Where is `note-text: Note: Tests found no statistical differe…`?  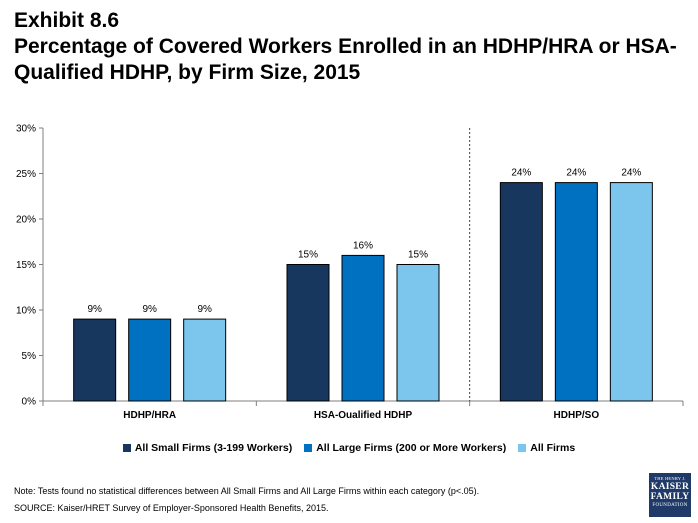 note-text: Note: Tests found no statistical differe… is located at coordinates (247, 491).